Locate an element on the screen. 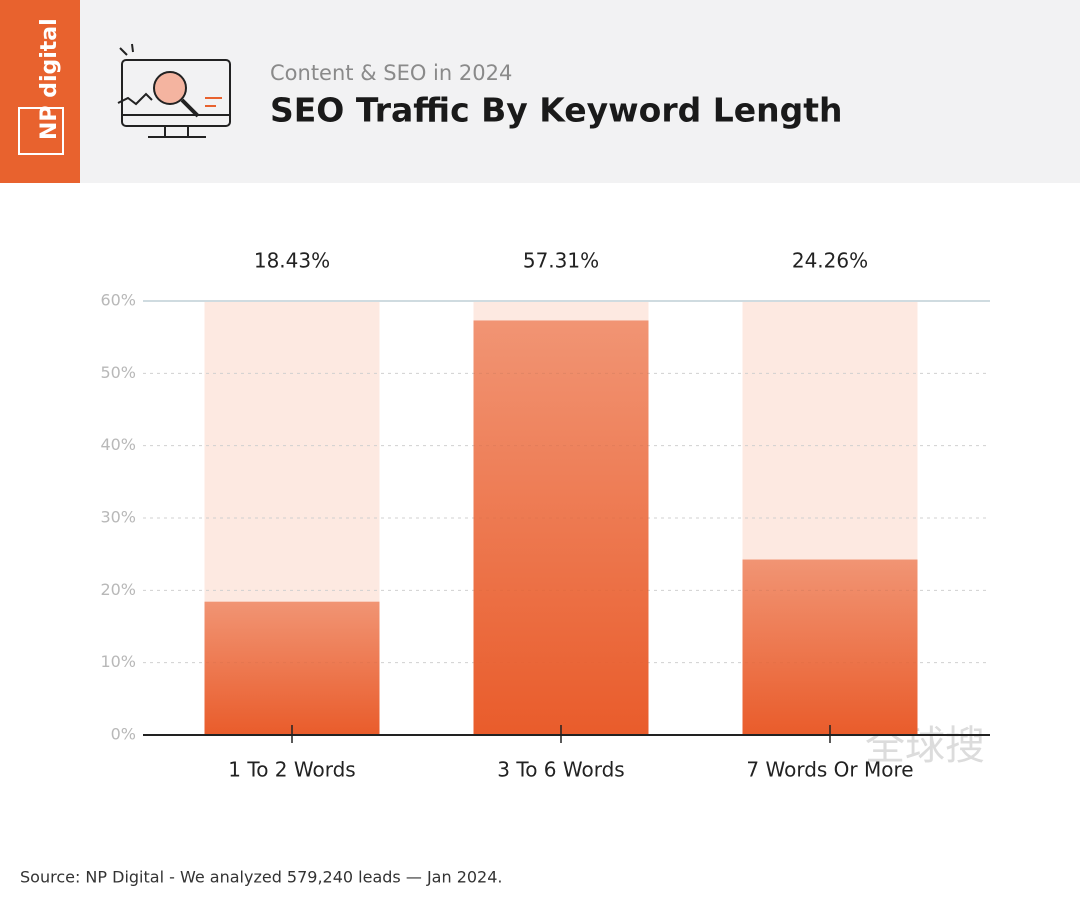 The width and height of the screenshot is (1080, 913). logo-panel is located at coordinates (40, 91).